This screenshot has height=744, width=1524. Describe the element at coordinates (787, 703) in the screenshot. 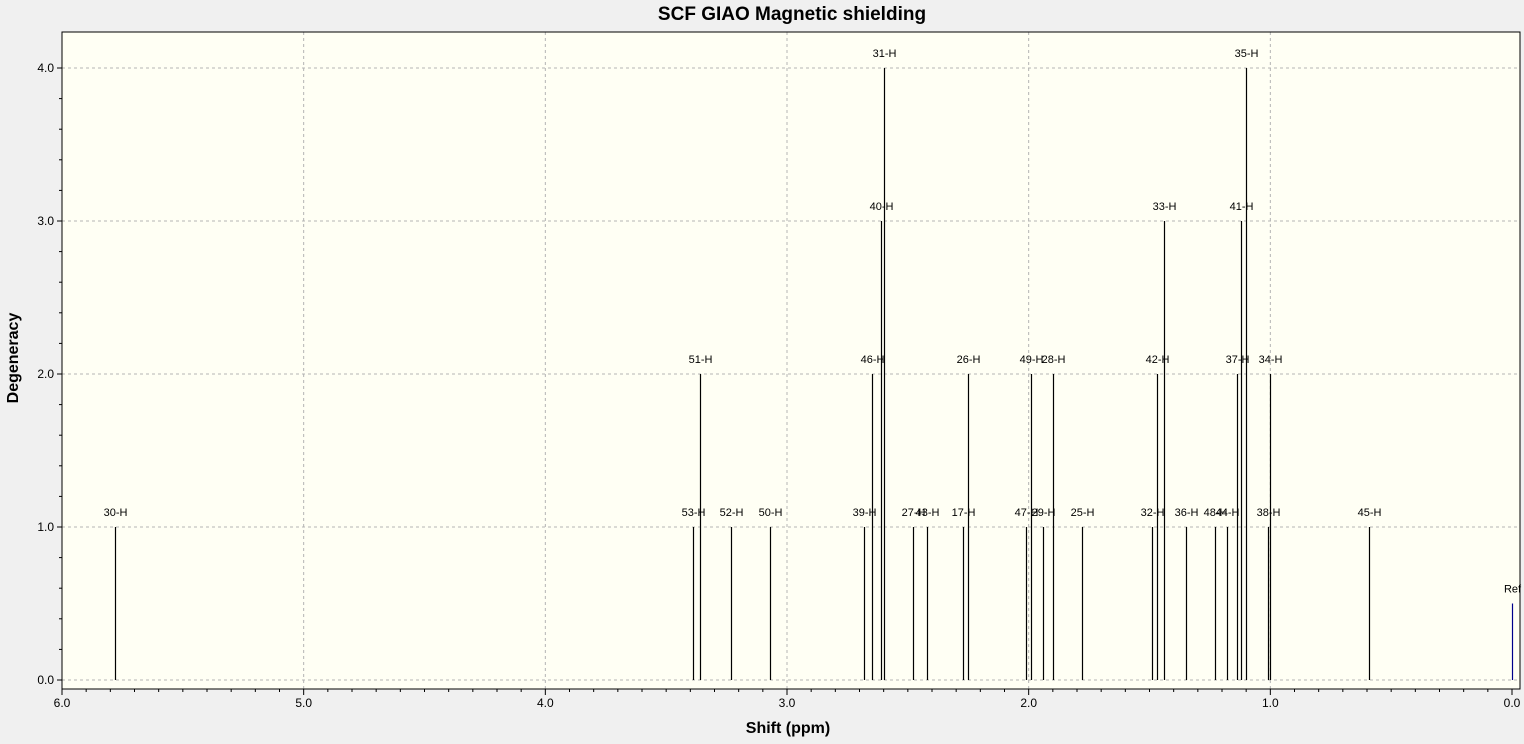

I see `x-tick-label: 3.0` at that location.